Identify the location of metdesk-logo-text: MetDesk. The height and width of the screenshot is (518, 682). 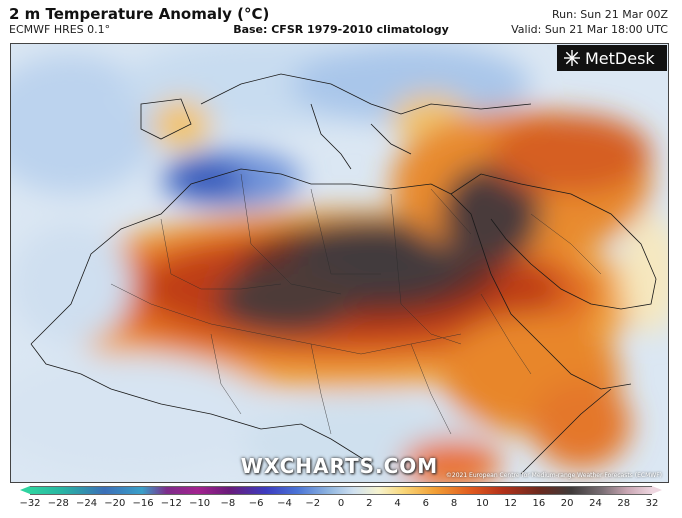
(620, 58).